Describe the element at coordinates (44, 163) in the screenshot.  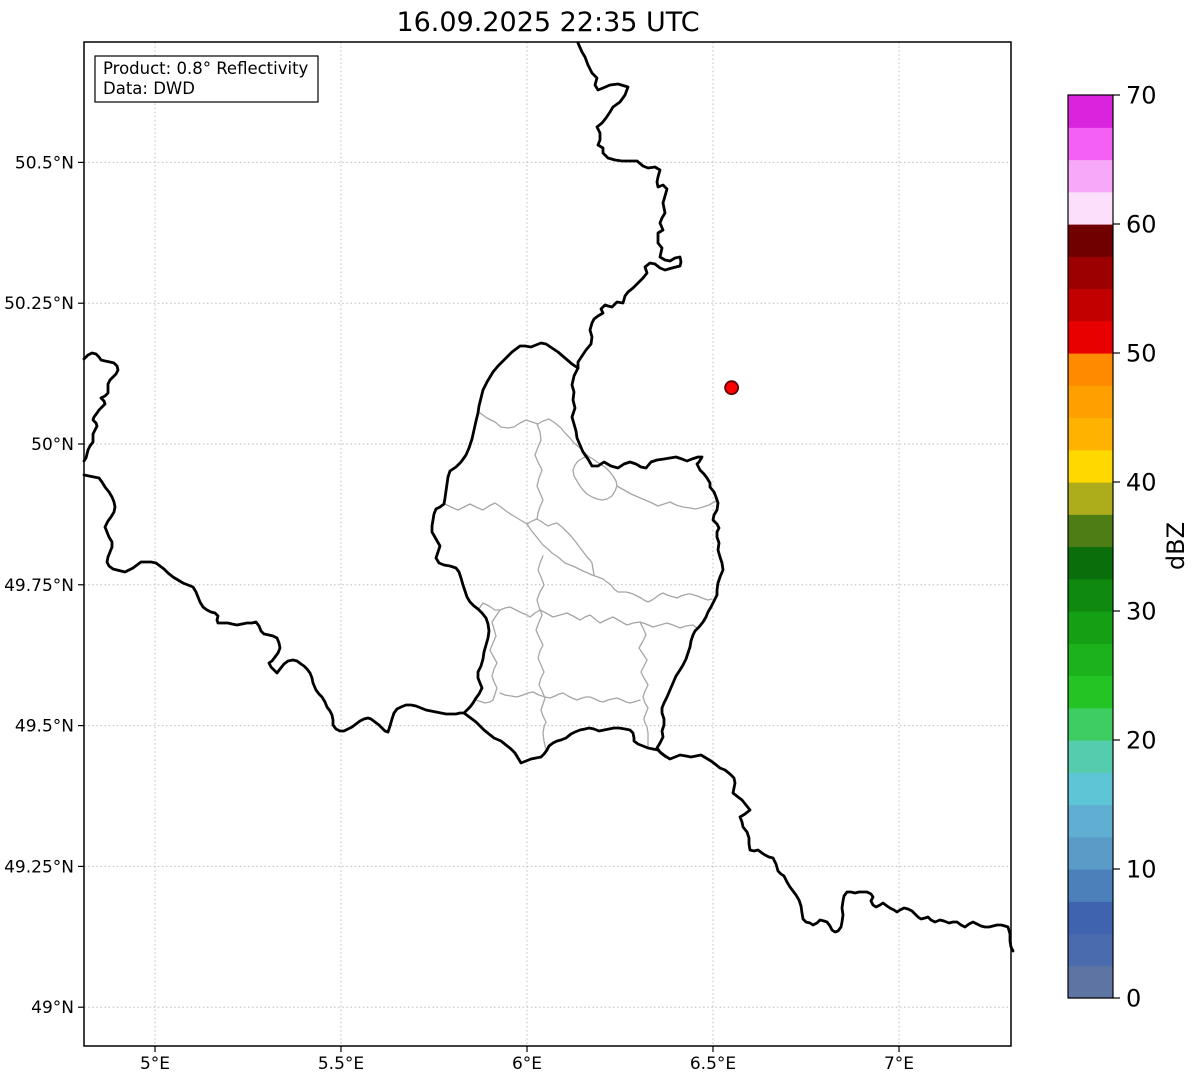
I see `y-tick-label: 50.5°N` at that location.